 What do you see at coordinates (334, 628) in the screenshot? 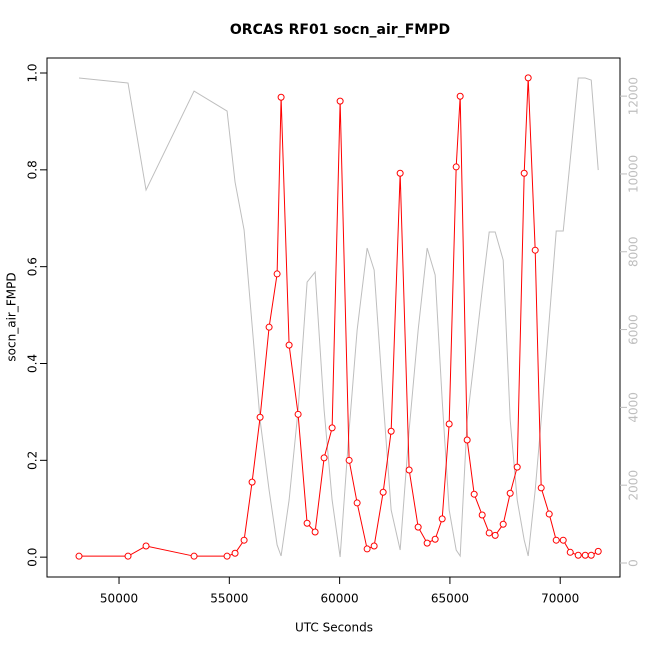
I see `x-axis-label: UTC Seconds` at bounding box center [334, 628].